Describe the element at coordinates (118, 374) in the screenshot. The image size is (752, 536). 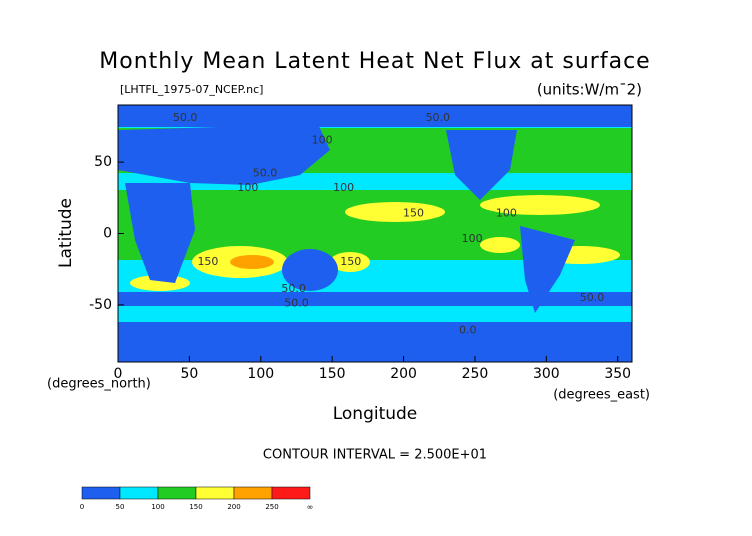
I see `x-tick-label: 0` at that location.